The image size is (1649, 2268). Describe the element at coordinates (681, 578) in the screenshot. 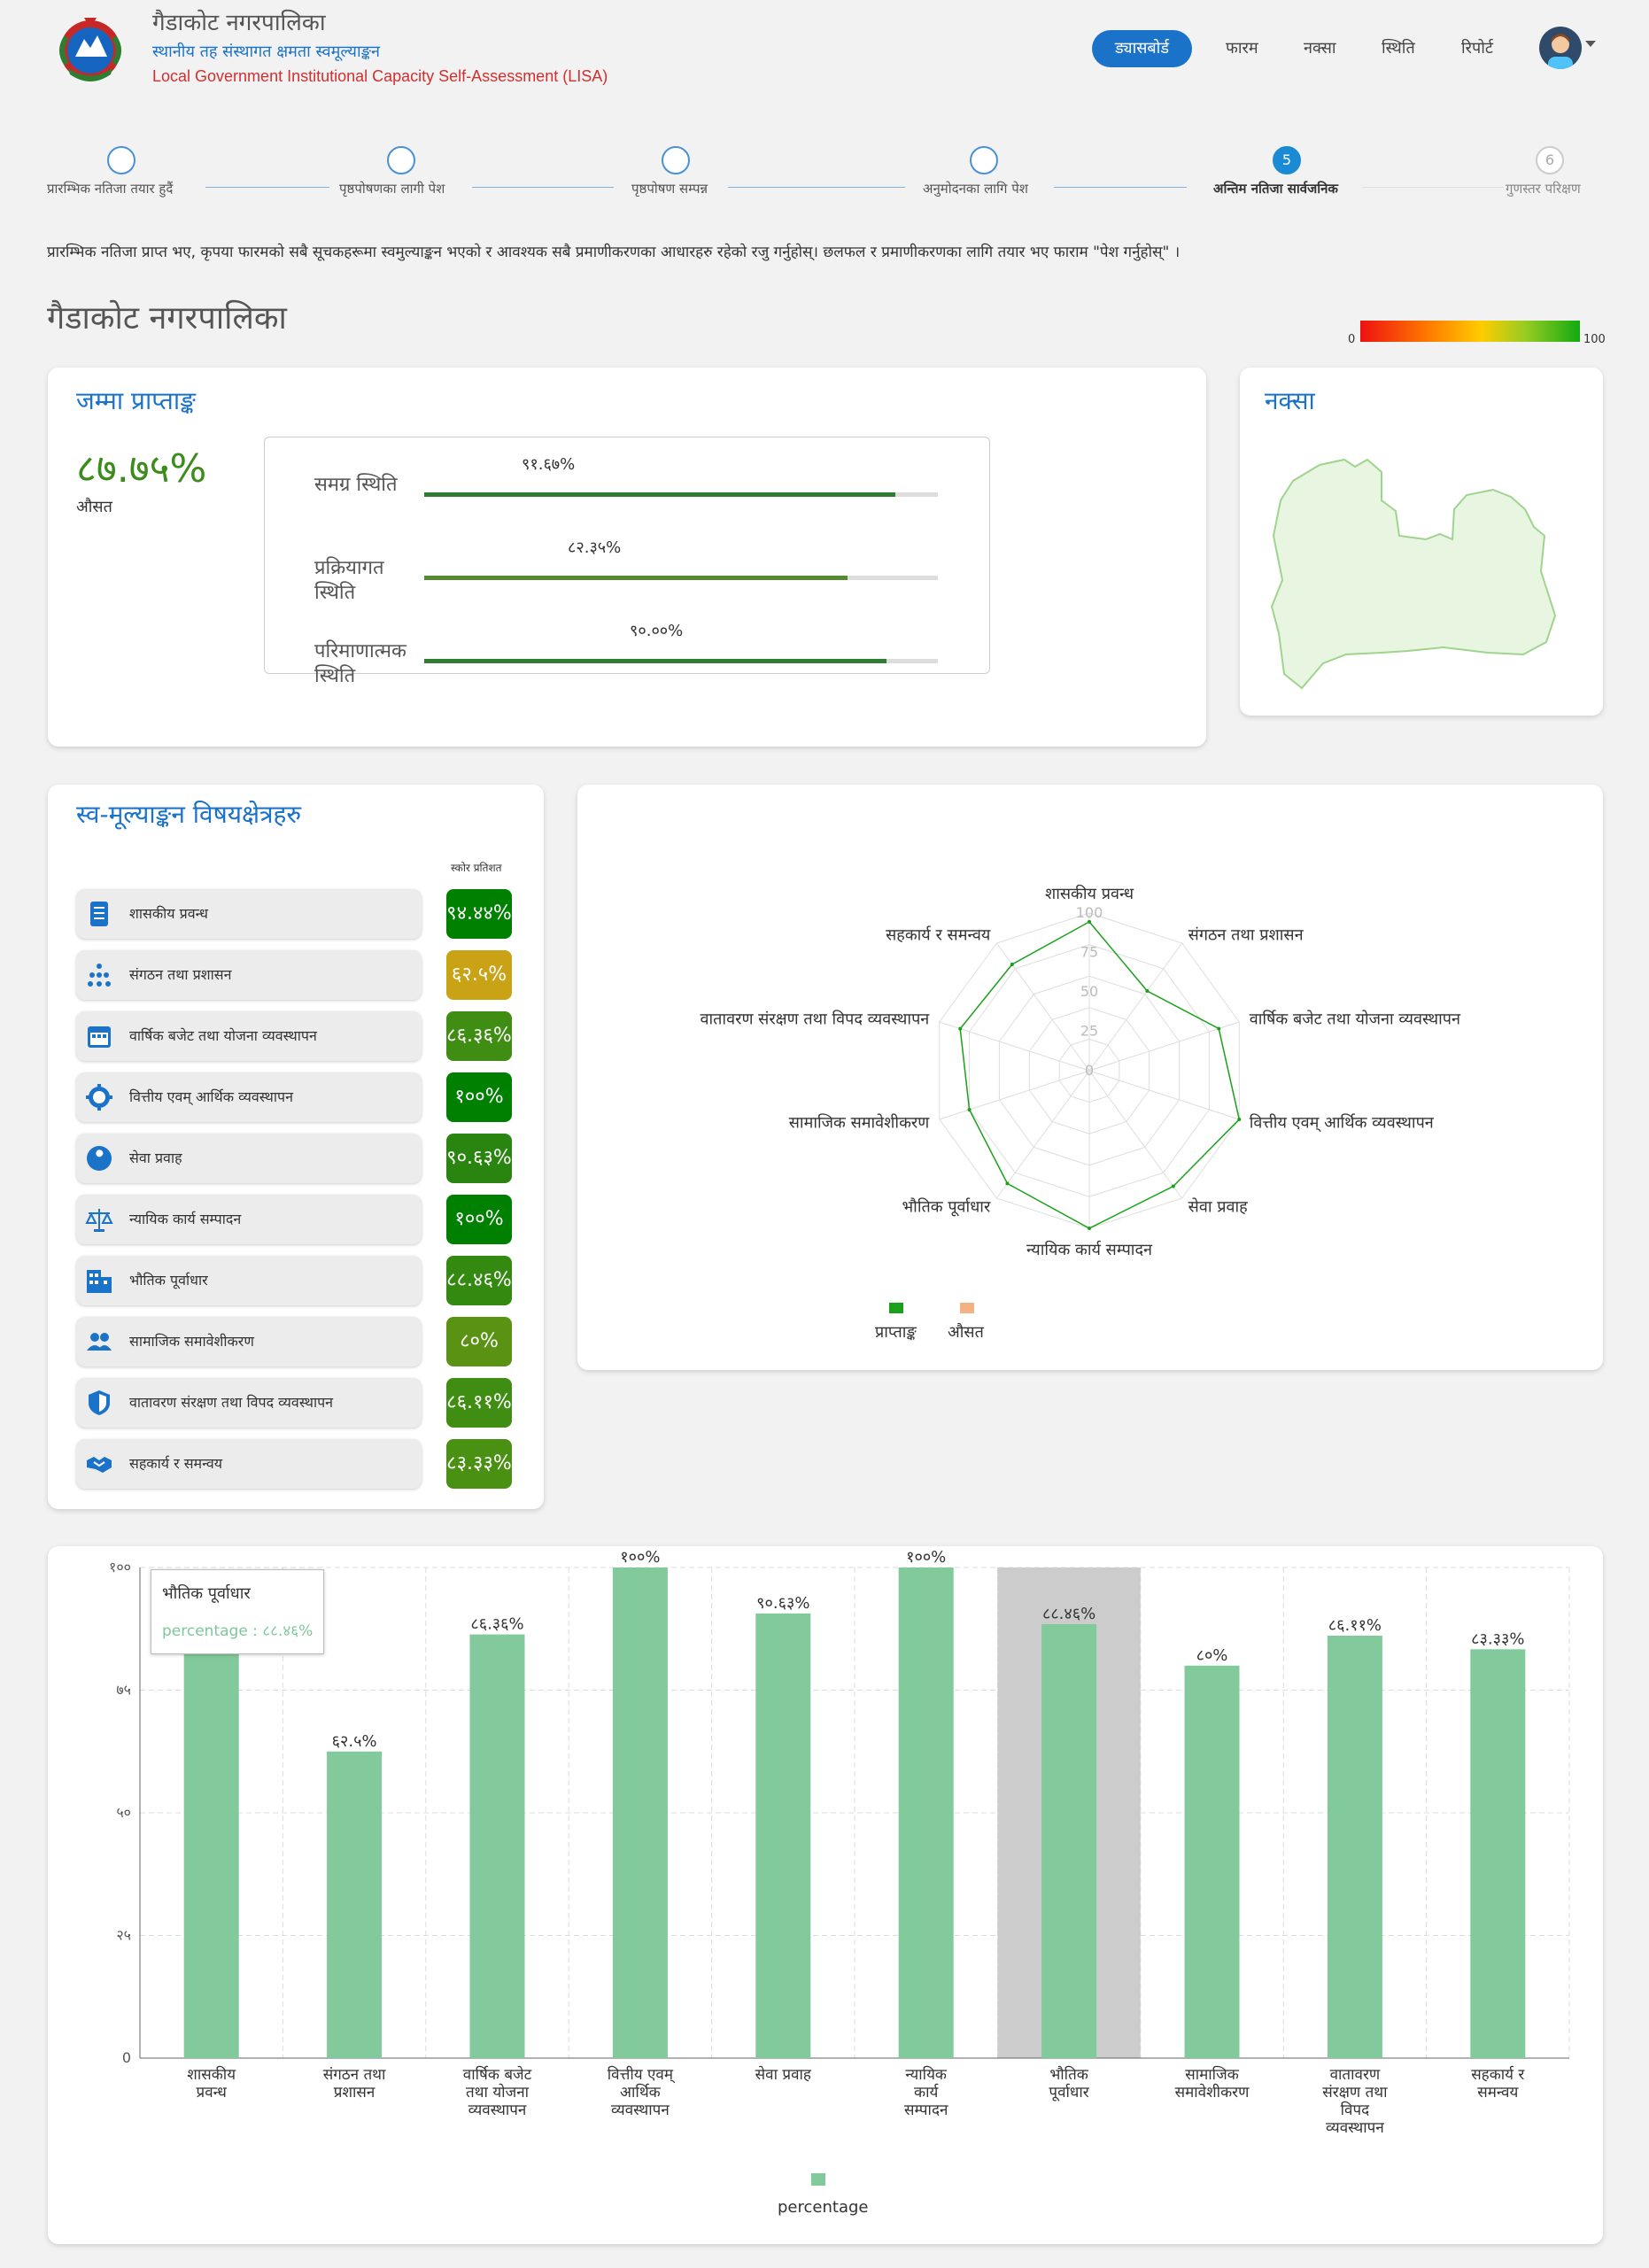

I see `status-track-process` at that location.